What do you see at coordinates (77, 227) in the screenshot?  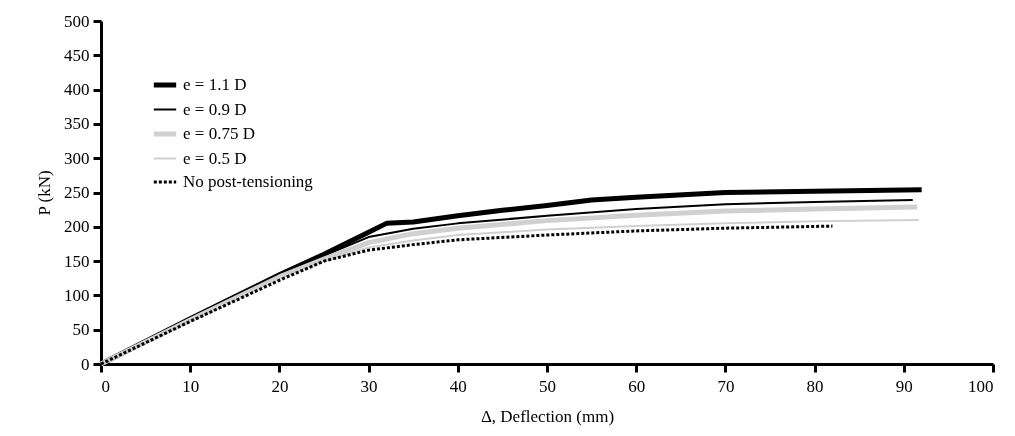 I see `y-tick-label: 200` at bounding box center [77, 227].